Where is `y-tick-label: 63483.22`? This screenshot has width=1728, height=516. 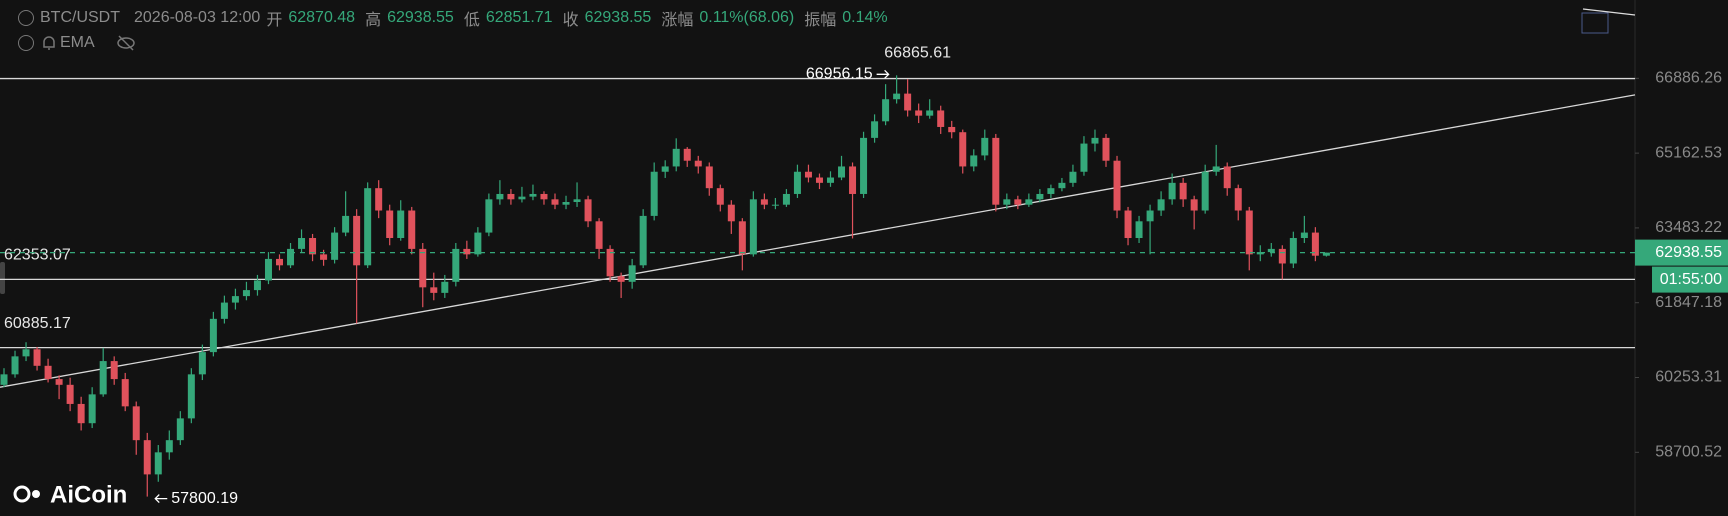 y-tick-label: 63483.22 is located at coordinates (1688, 227).